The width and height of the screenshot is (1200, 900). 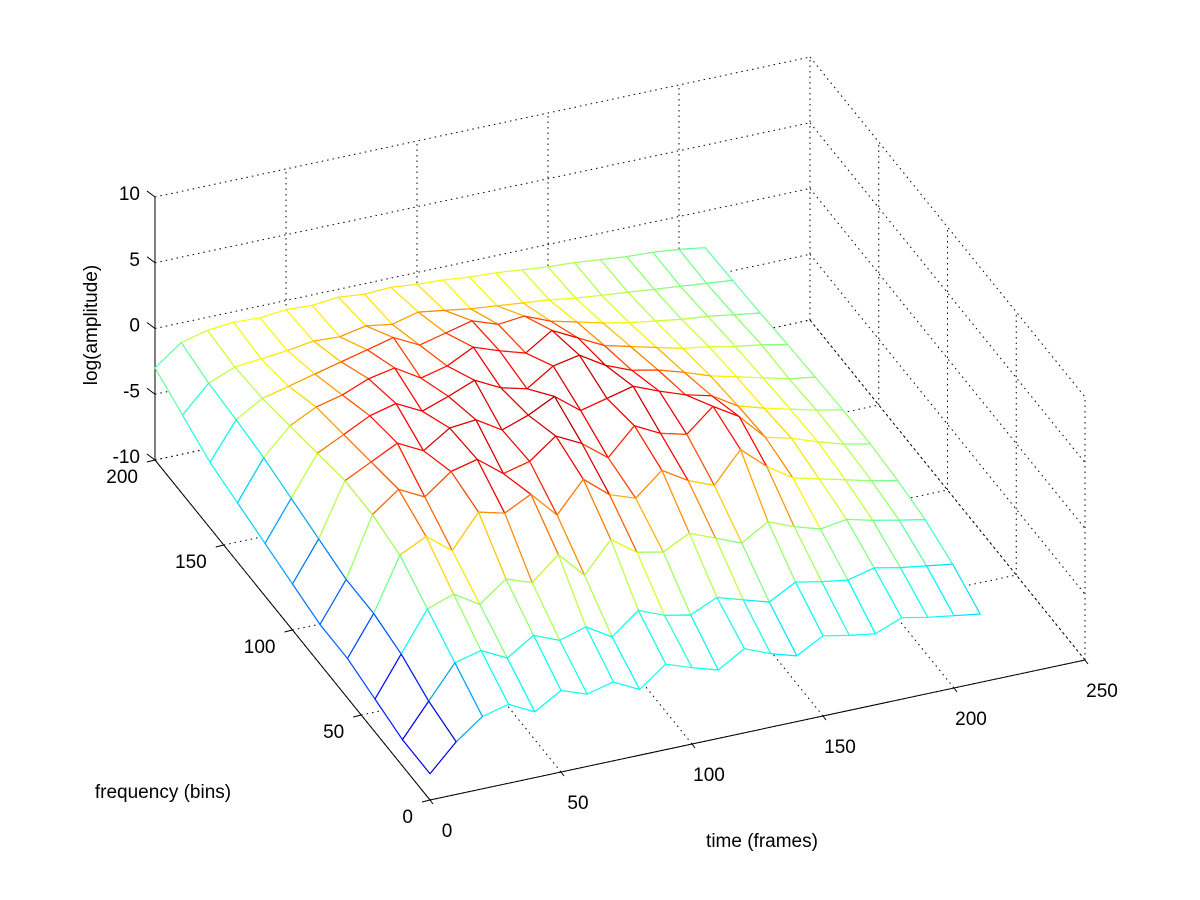 What do you see at coordinates (260, 647) in the screenshot?
I see `y-tick-label: 100` at bounding box center [260, 647].